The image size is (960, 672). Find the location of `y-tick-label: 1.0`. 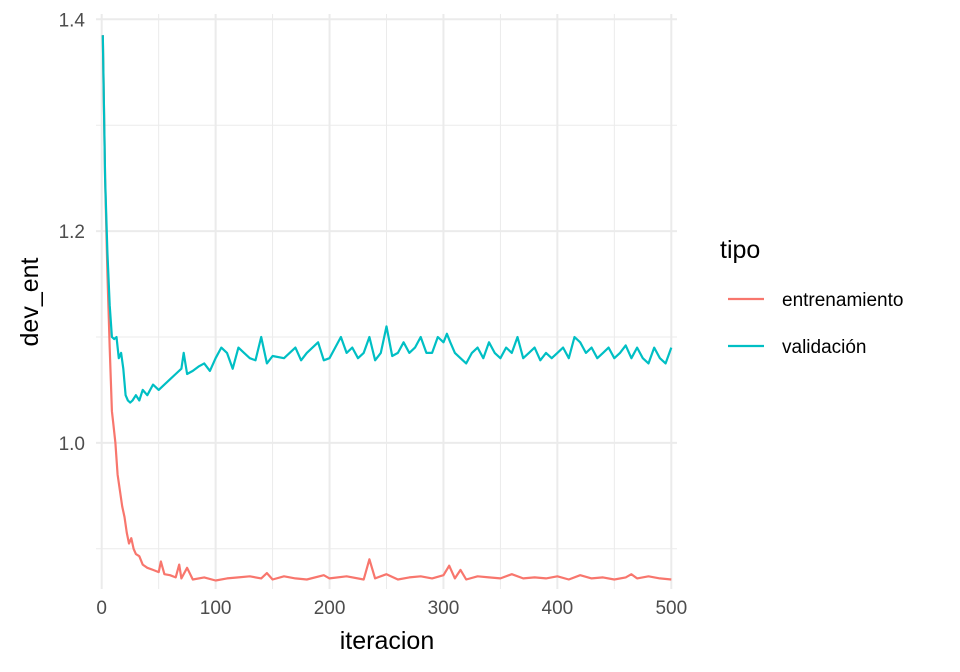

y-tick-label: 1.0 is located at coordinates (72, 444).